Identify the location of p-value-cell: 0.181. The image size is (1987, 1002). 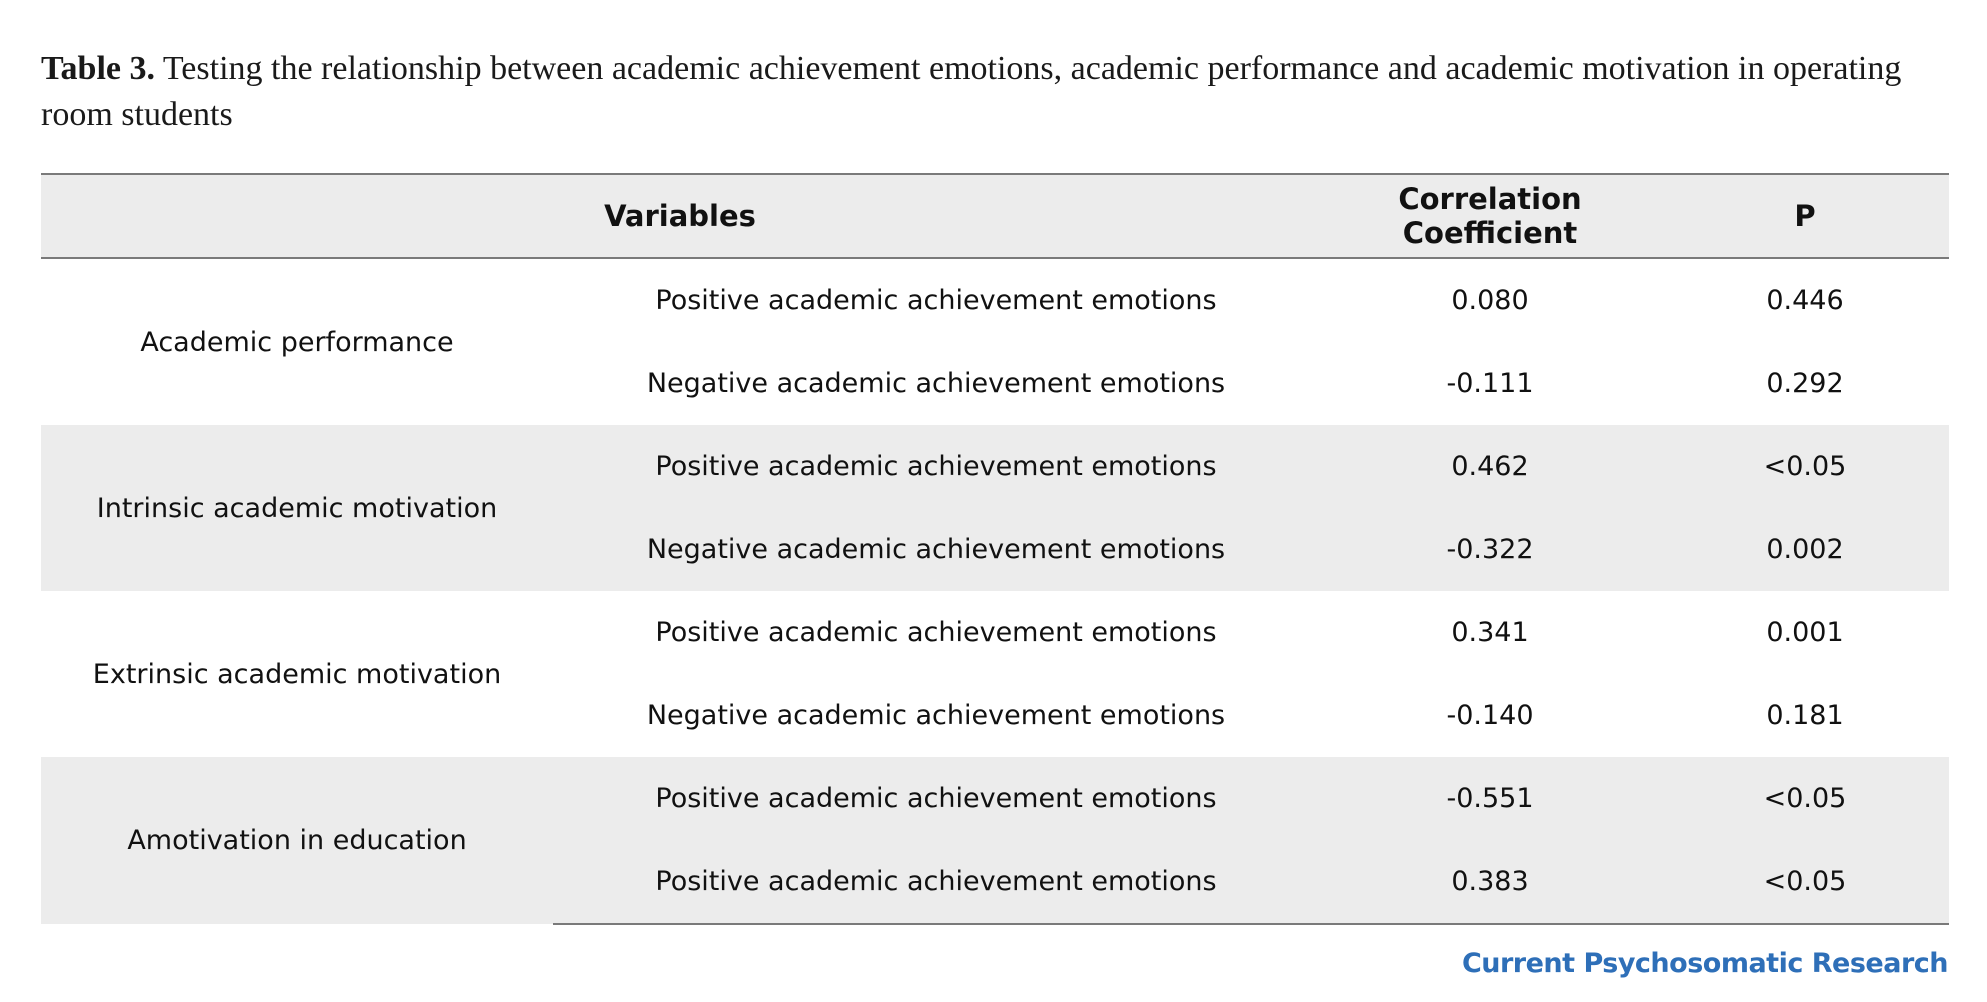
(1805, 715).